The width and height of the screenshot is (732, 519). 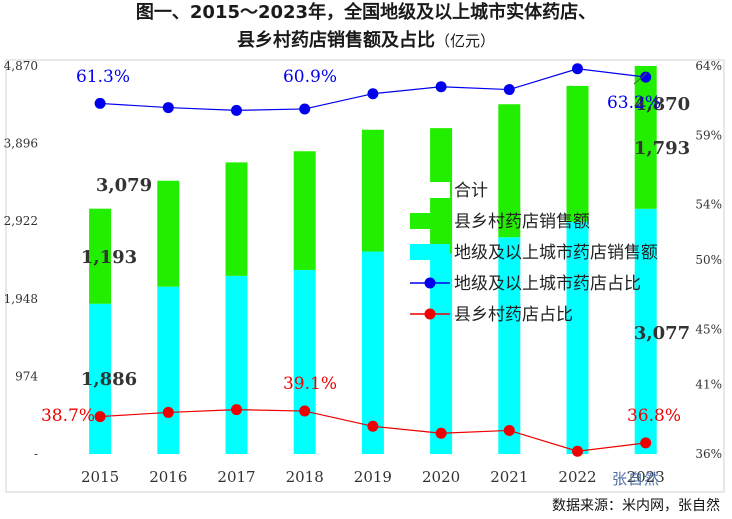 What do you see at coordinates (662, 104) in the screenshot?
I see `data-label-total-2023: 4,870` at bounding box center [662, 104].